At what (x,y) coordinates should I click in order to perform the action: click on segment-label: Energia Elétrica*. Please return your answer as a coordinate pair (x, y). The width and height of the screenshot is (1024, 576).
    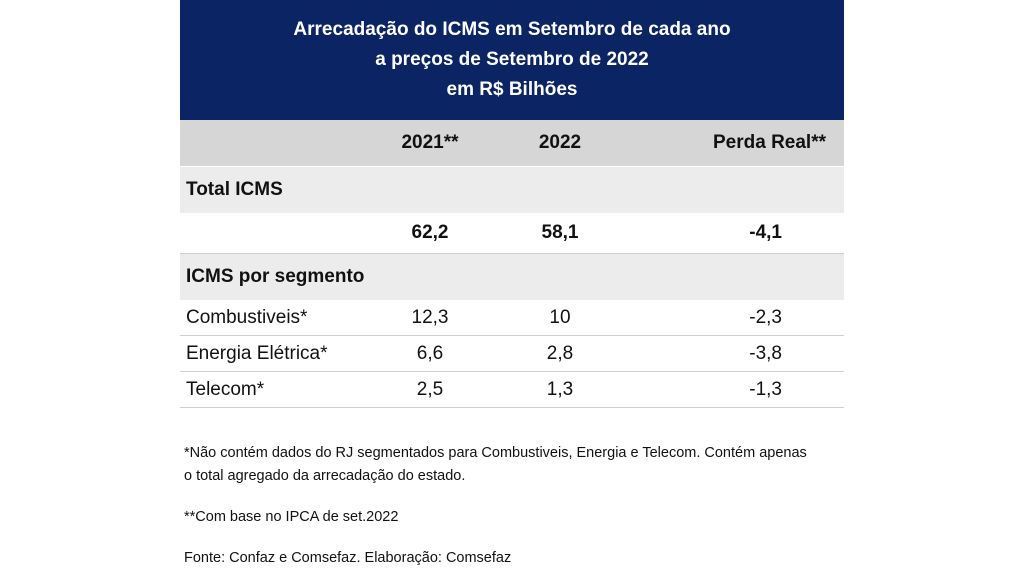
    Looking at the image, I should click on (280, 353).